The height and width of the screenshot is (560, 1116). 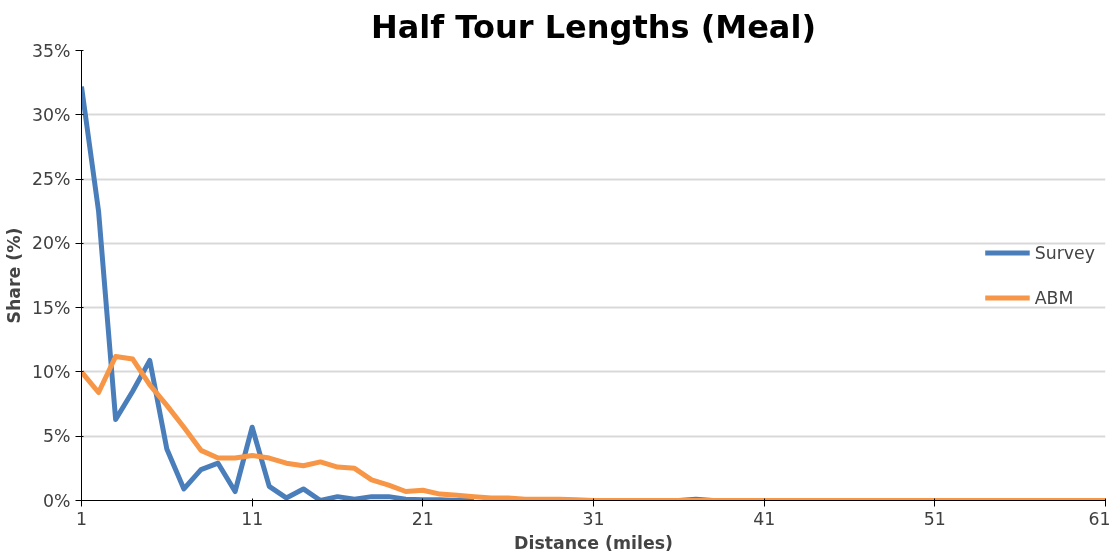 I want to click on y-tick-label: 0%, so click(x=57, y=500).